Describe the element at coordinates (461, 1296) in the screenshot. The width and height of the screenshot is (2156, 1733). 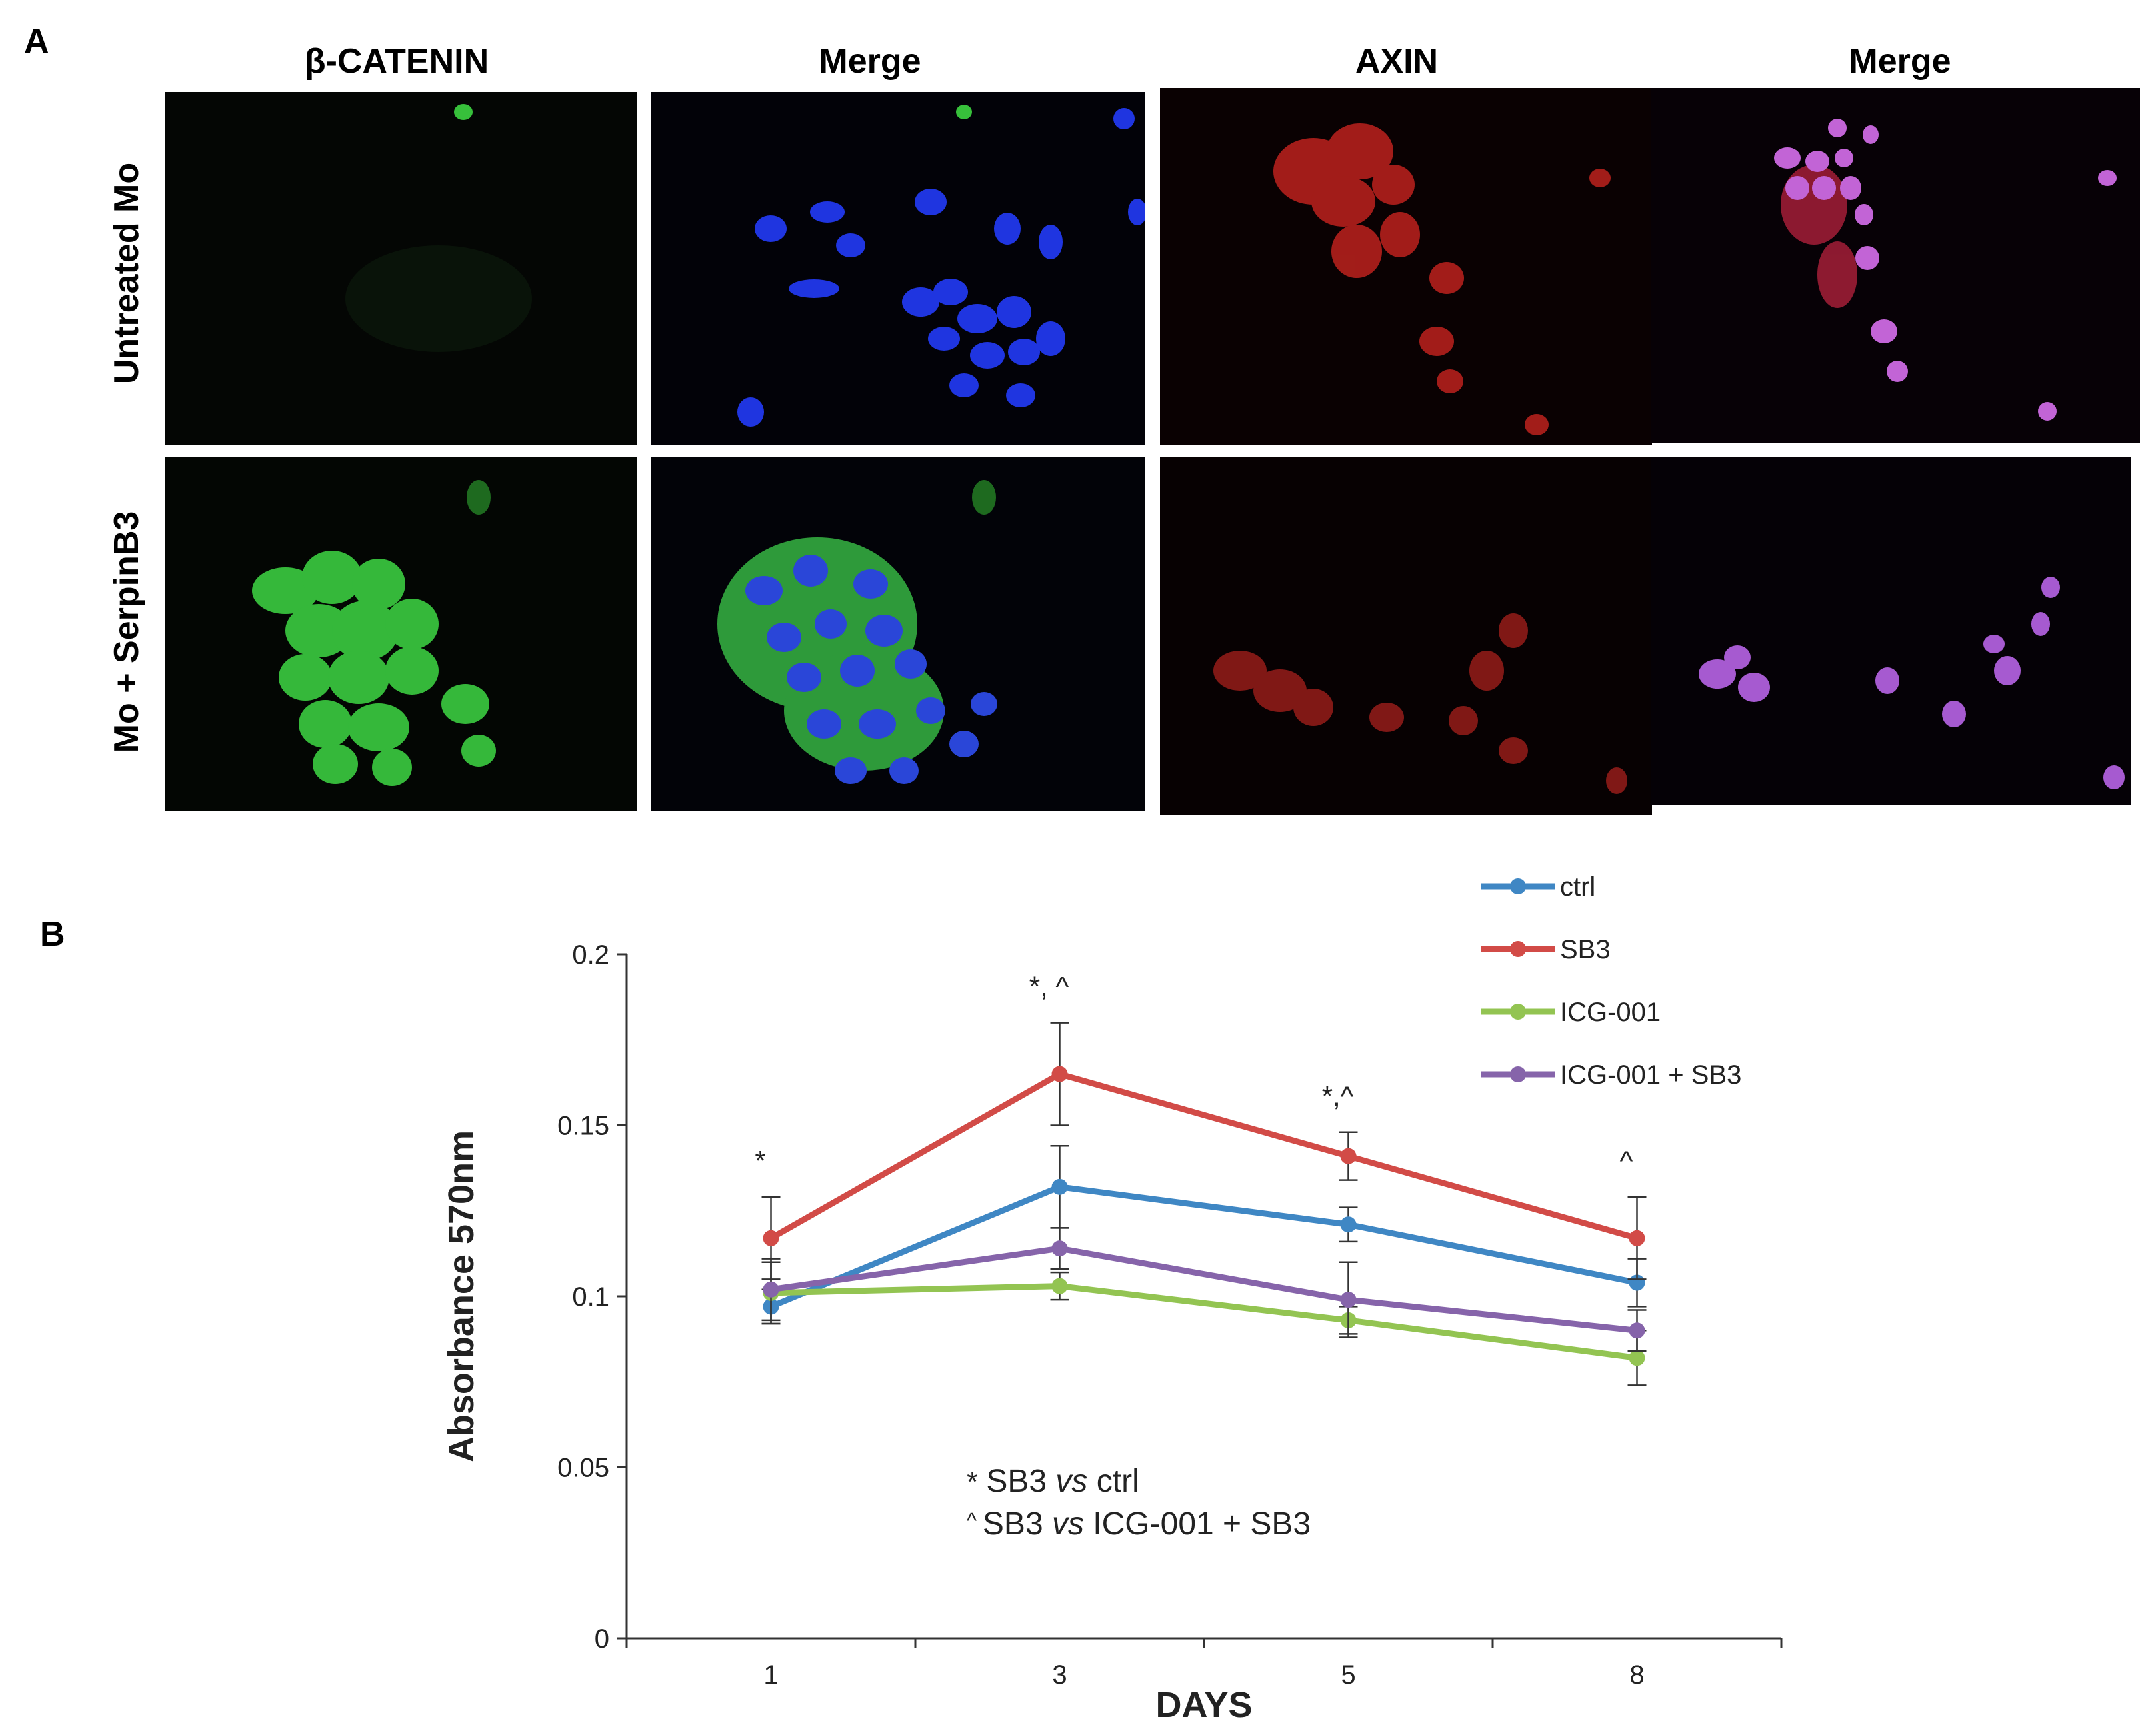
I see `y-axis-title: Absorbance 570nm` at that location.